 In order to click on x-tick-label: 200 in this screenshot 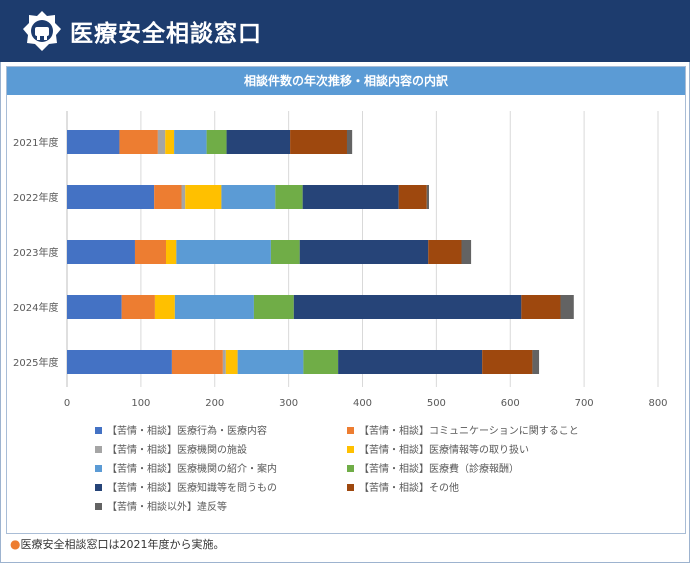, I will do `click(214, 403)`.